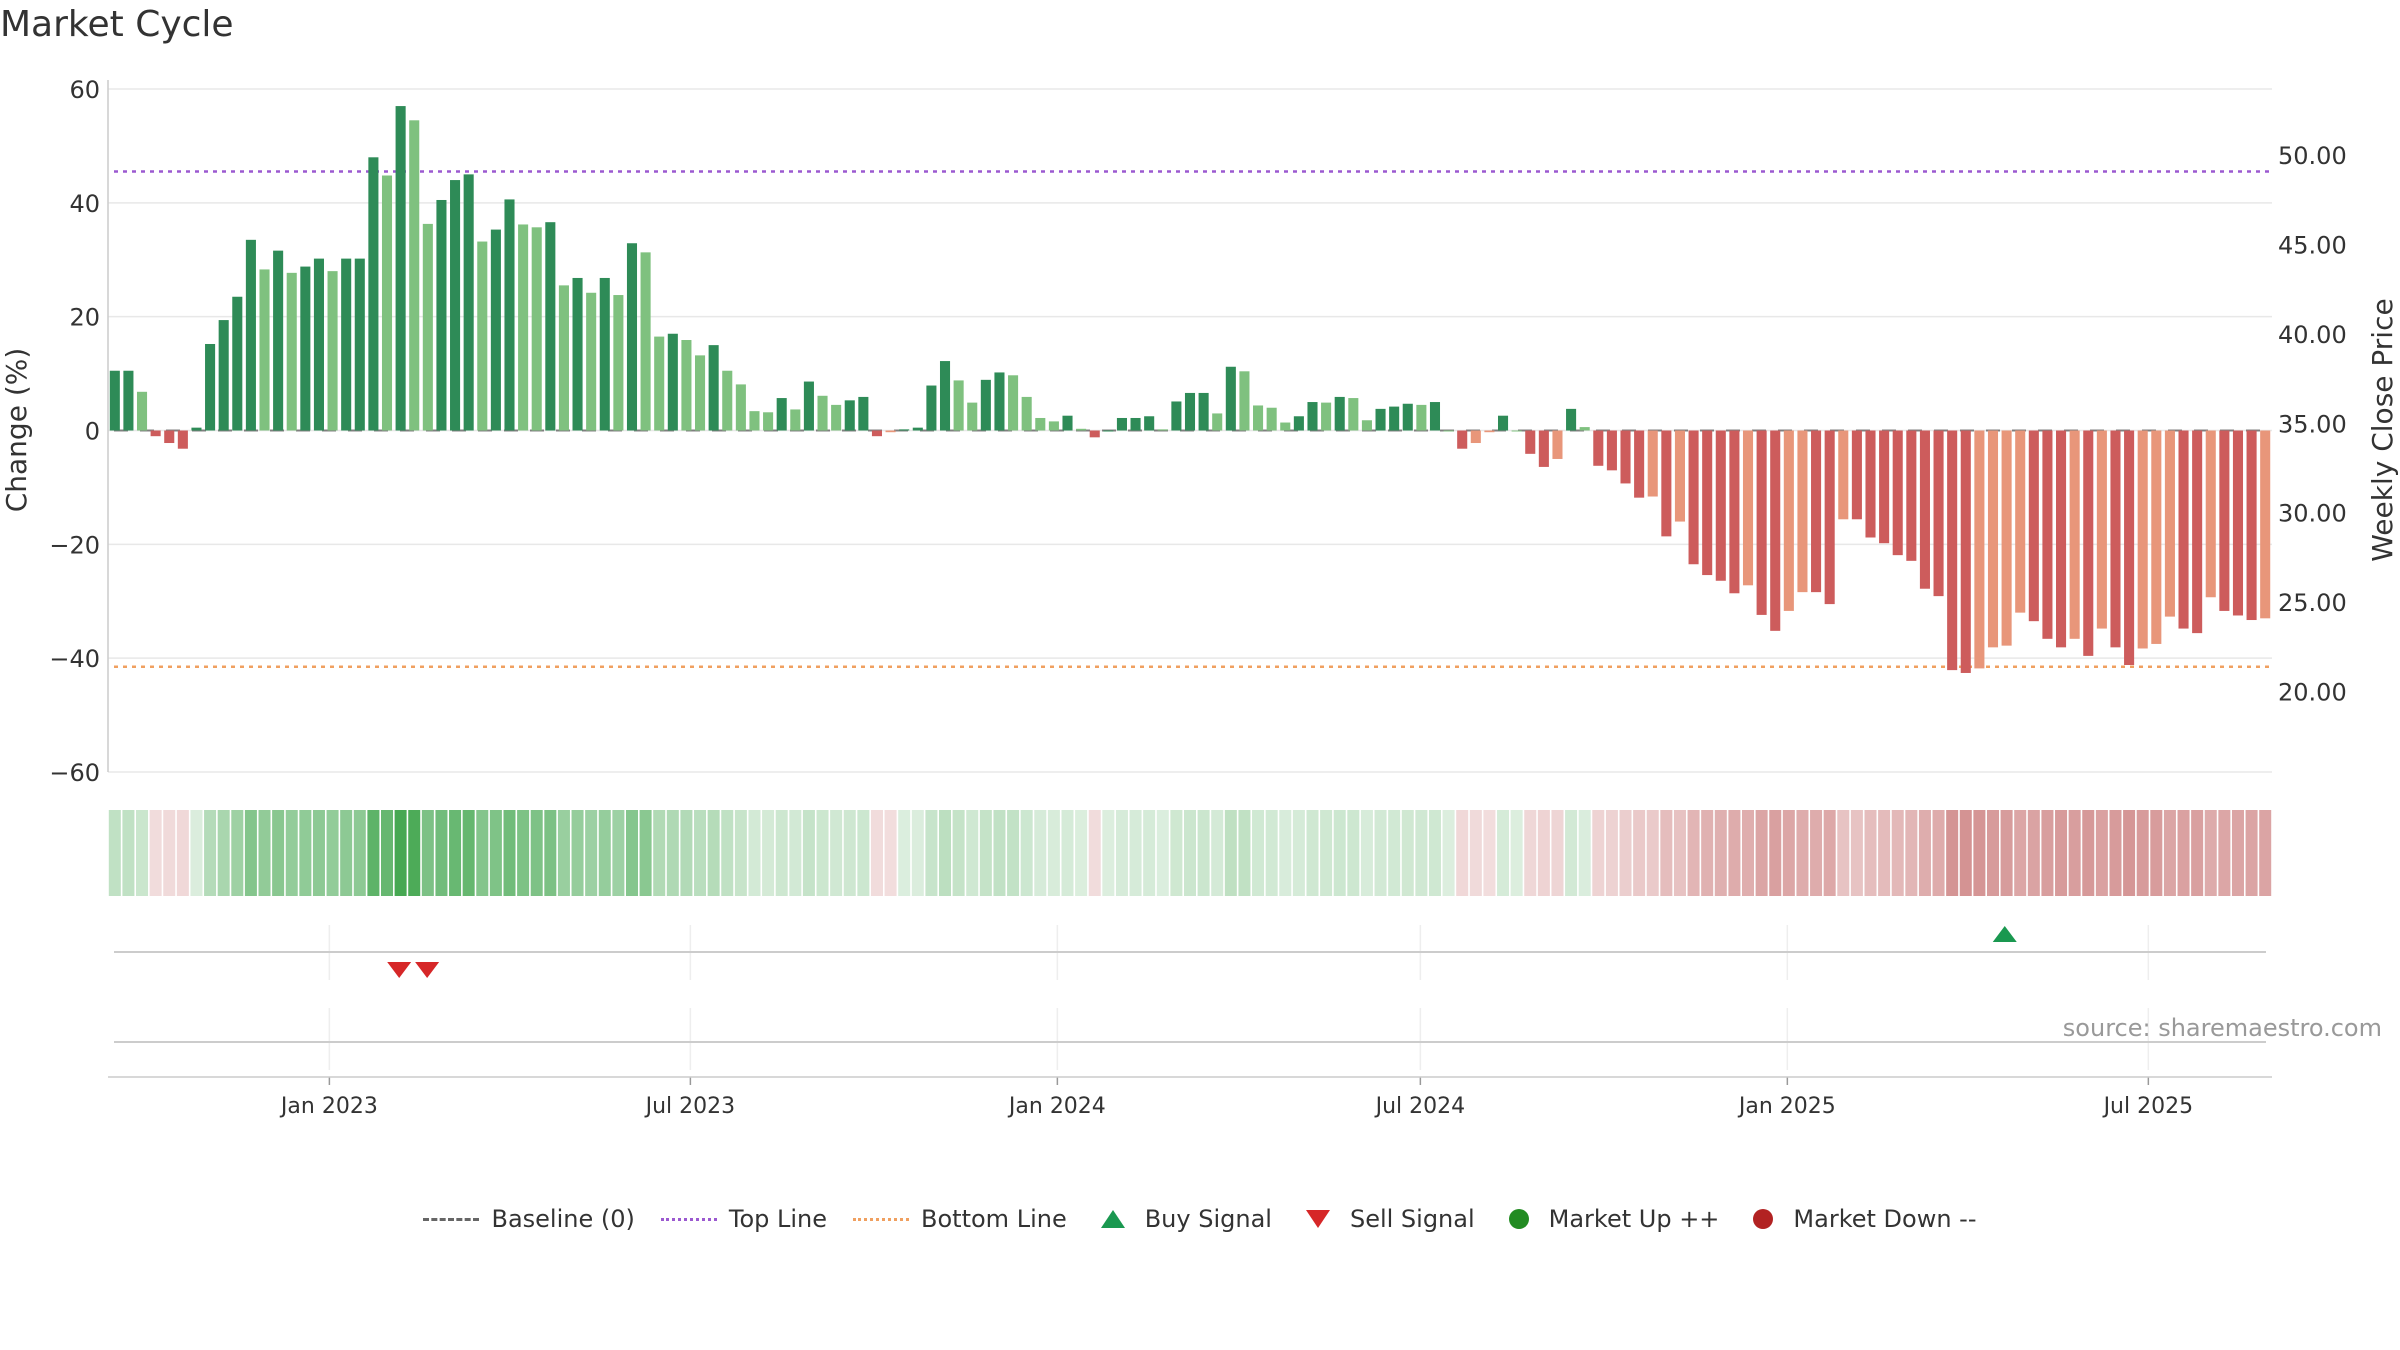  What do you see at coordinates (1610, 1219) in the screenshot?
I see `legend-market-up: Market Up ++` at bounding box center [1610, 1219].